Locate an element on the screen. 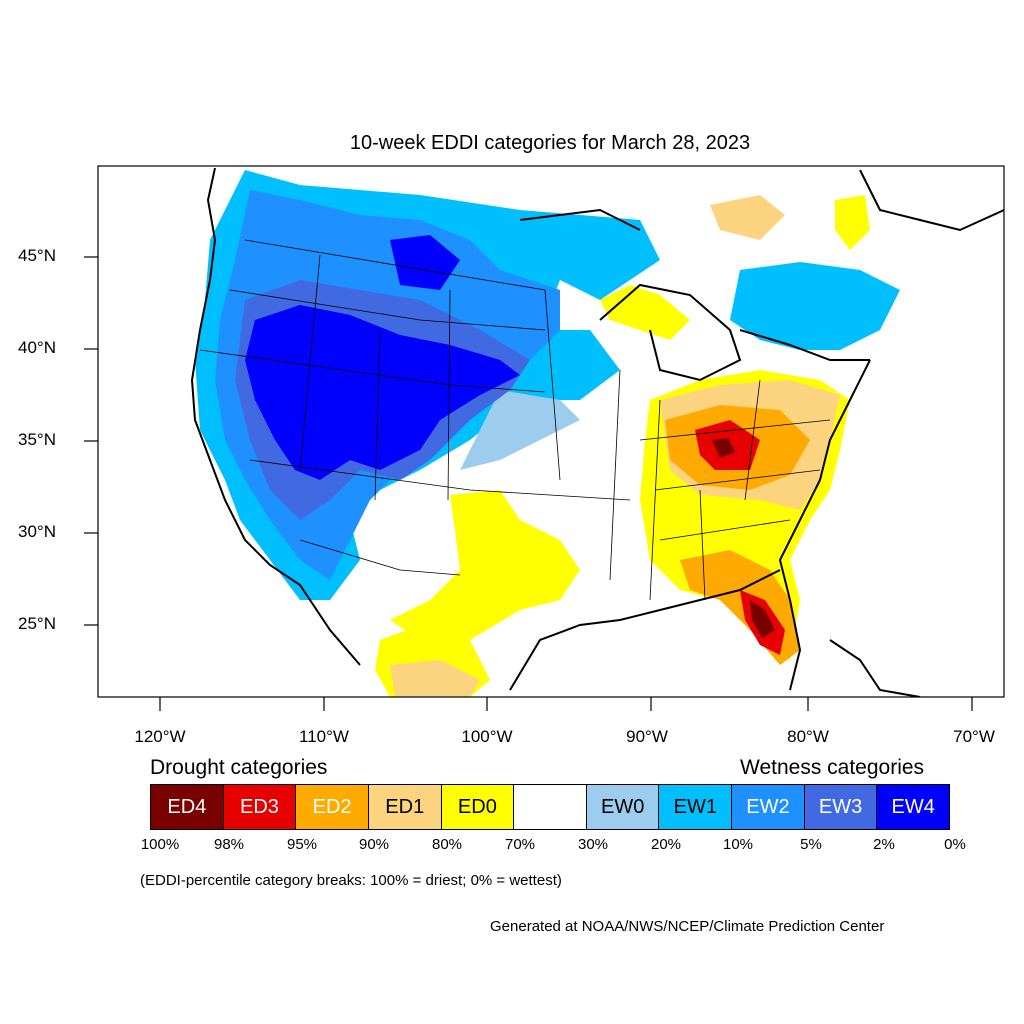 This screenshot has width=1024, height=1024. pct-label: 100% is located at coordinates (160, 844).